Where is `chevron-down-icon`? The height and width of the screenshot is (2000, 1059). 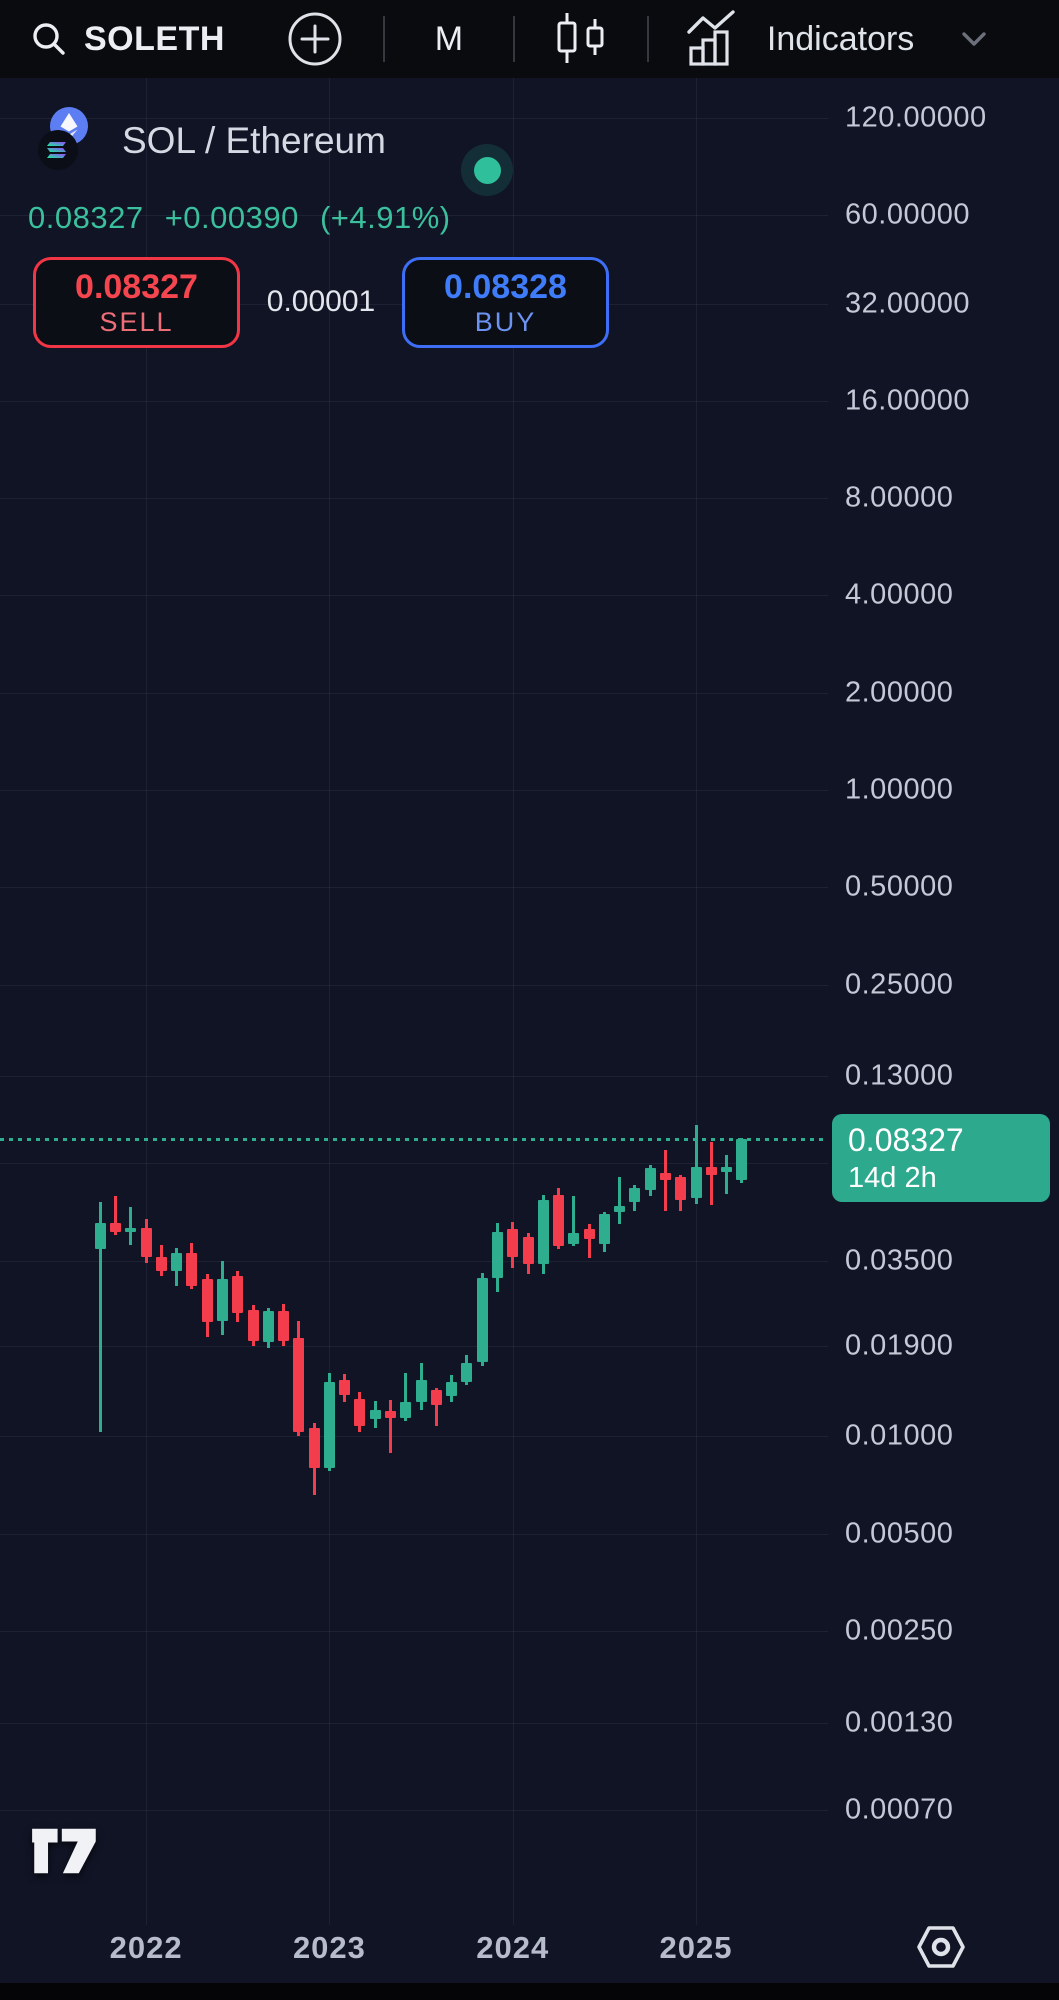 chevron-down-icon is located at coordinates (974, 39).